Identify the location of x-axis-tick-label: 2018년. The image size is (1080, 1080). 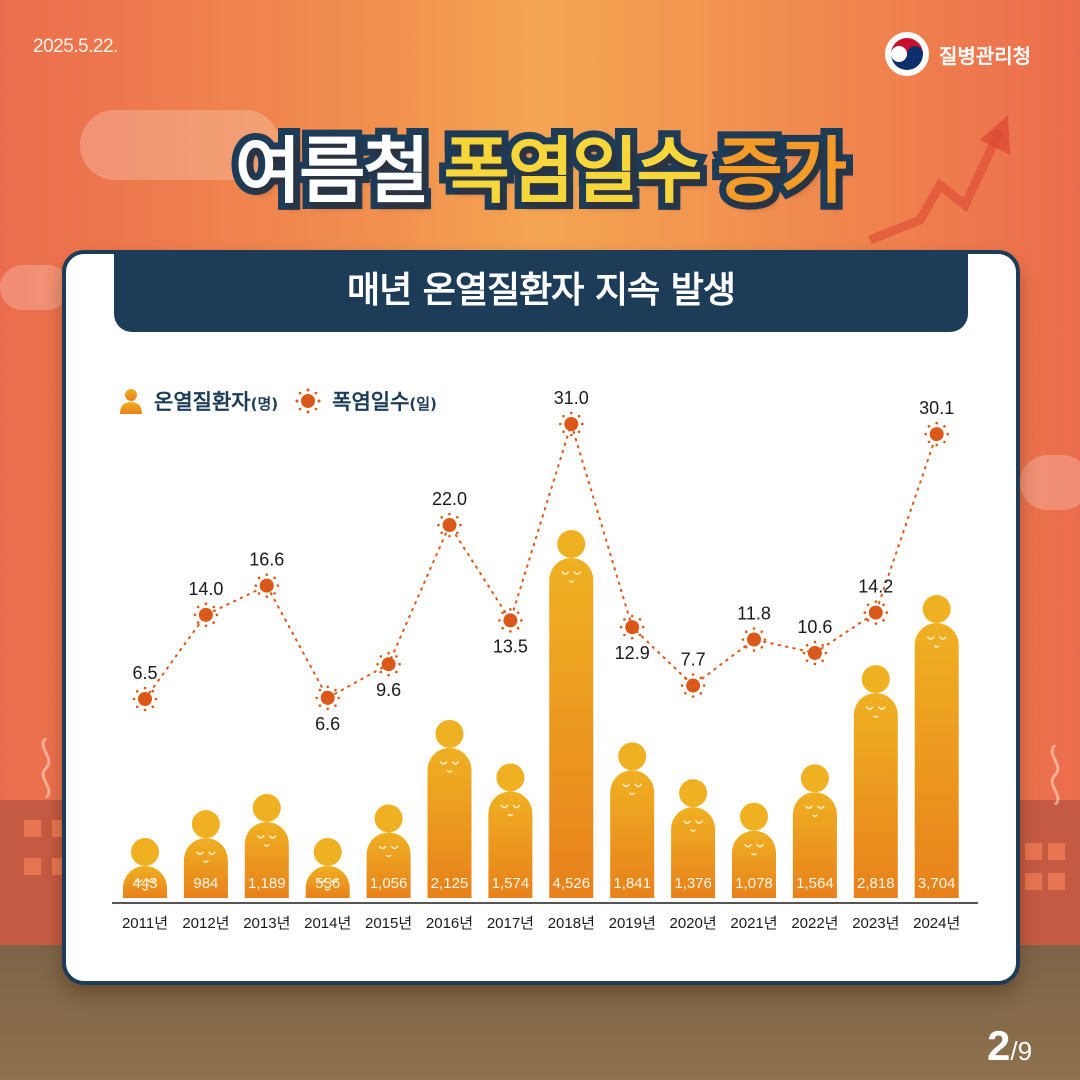
(571, 923).